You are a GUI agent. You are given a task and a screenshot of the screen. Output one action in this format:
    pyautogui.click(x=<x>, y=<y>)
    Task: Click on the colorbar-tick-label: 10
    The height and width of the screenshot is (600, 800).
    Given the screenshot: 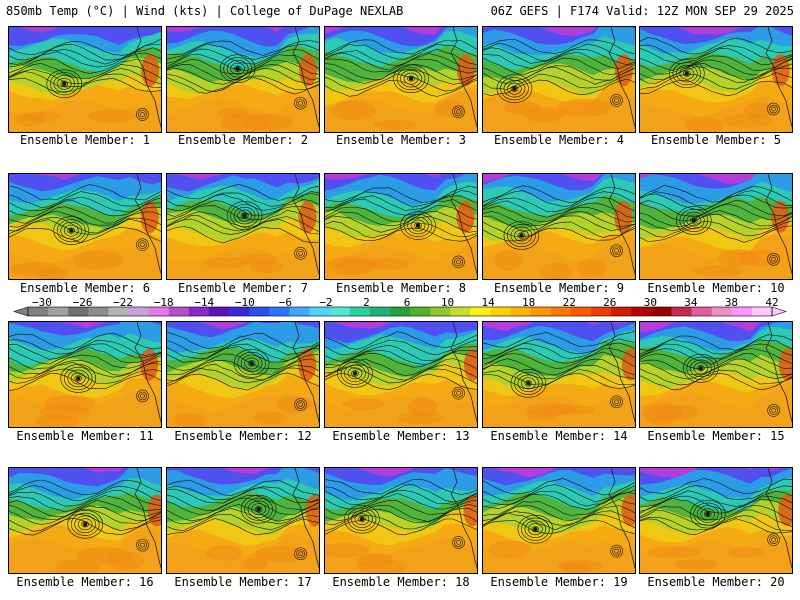 What is the action you would take?
    pyautogui.click(x=447, y=303)
    